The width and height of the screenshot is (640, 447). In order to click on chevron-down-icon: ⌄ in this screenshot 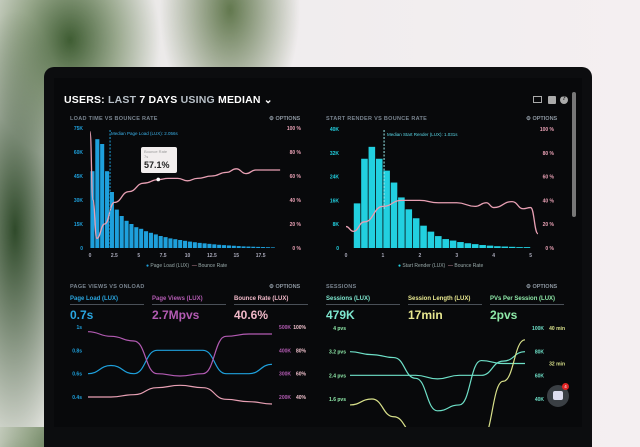, I will do `click(268, 100)`.